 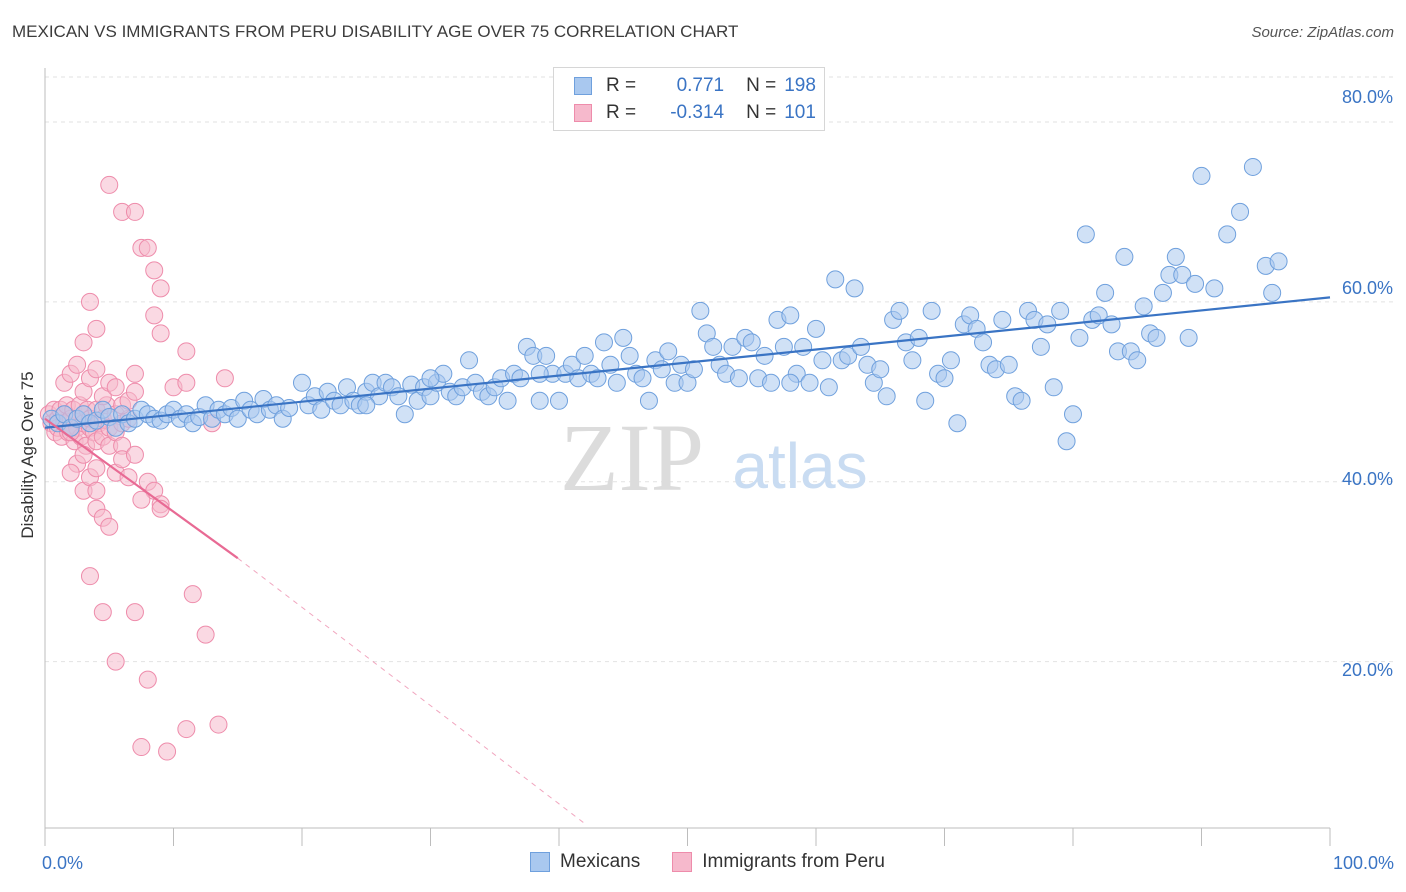 What do you see at coordinates (141, 488) in the screenshot?
I see `trend-line-peru` at bounding box center [141, 488].